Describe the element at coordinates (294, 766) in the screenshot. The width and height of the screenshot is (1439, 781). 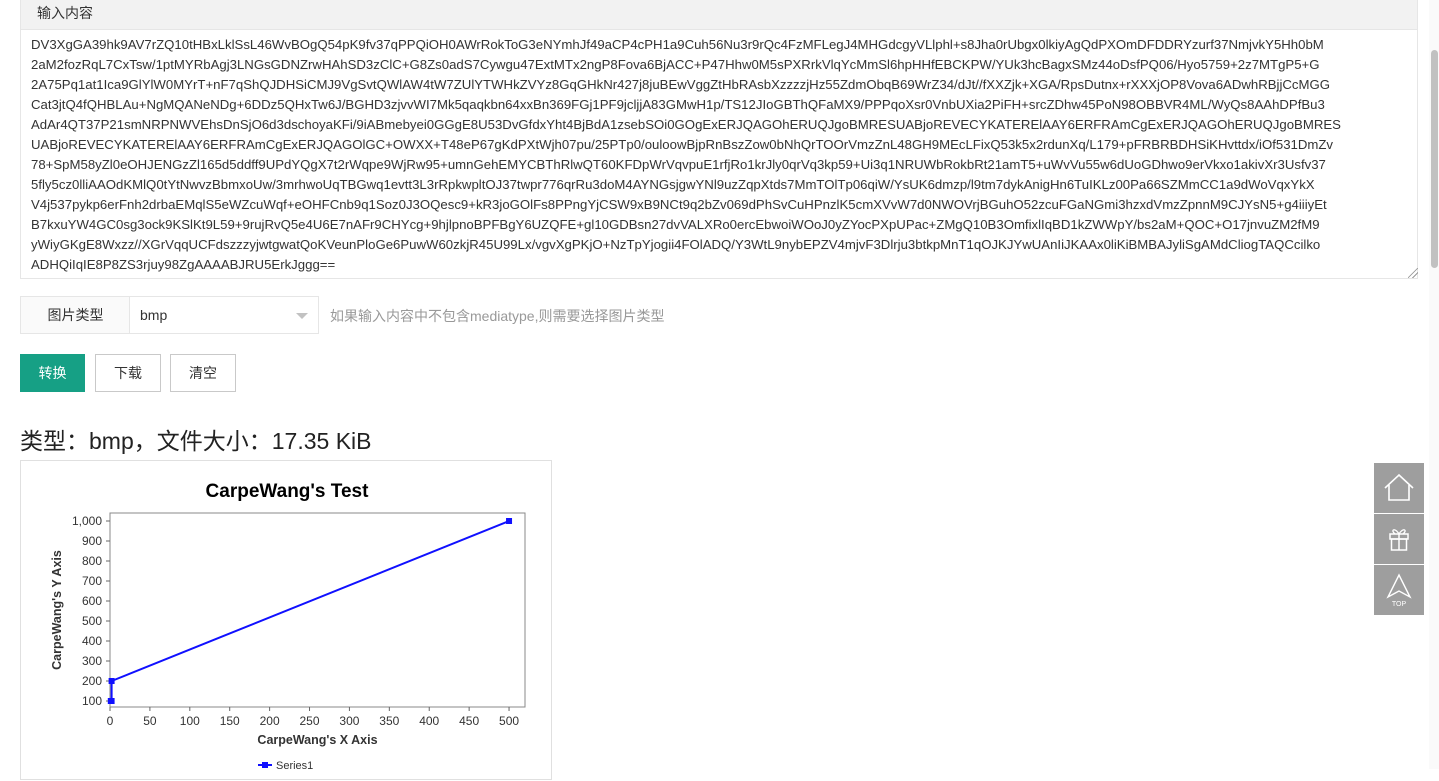
I see `legend-label: Series1` at that location.